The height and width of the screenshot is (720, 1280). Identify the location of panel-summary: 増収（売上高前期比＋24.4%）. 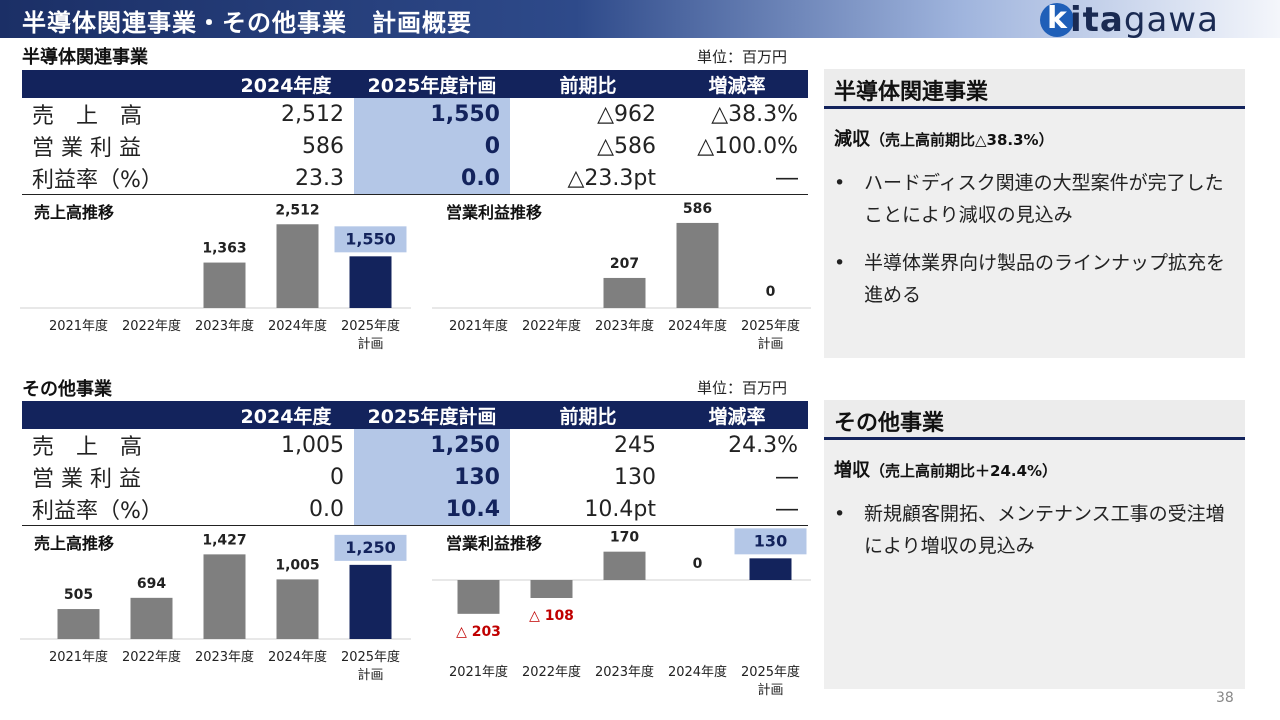
(946, 470).